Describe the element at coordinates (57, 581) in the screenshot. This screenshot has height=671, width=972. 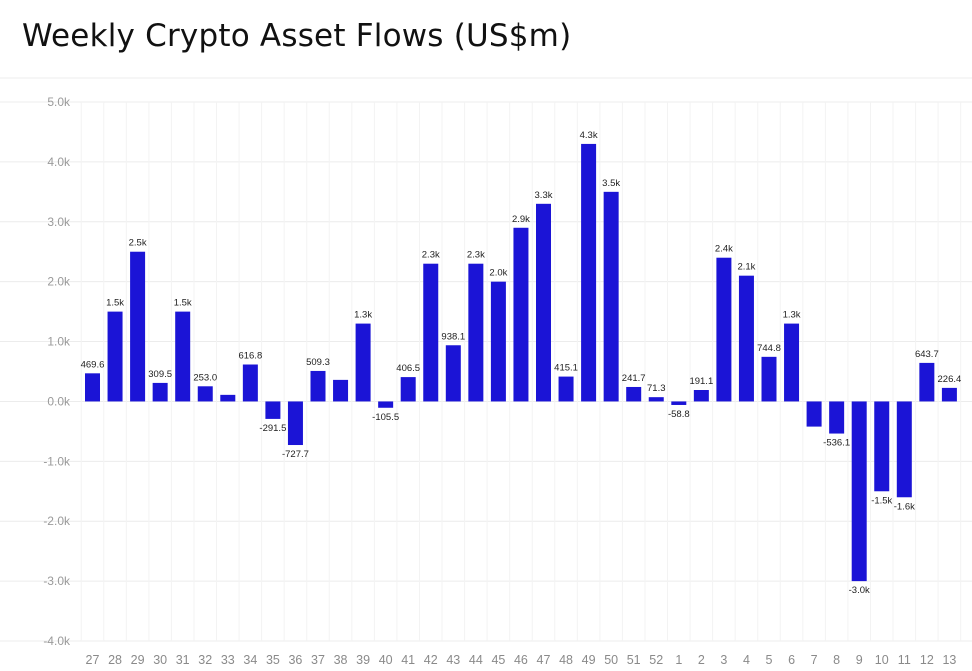
I see `y-tick-label: -3.0k` at that location.